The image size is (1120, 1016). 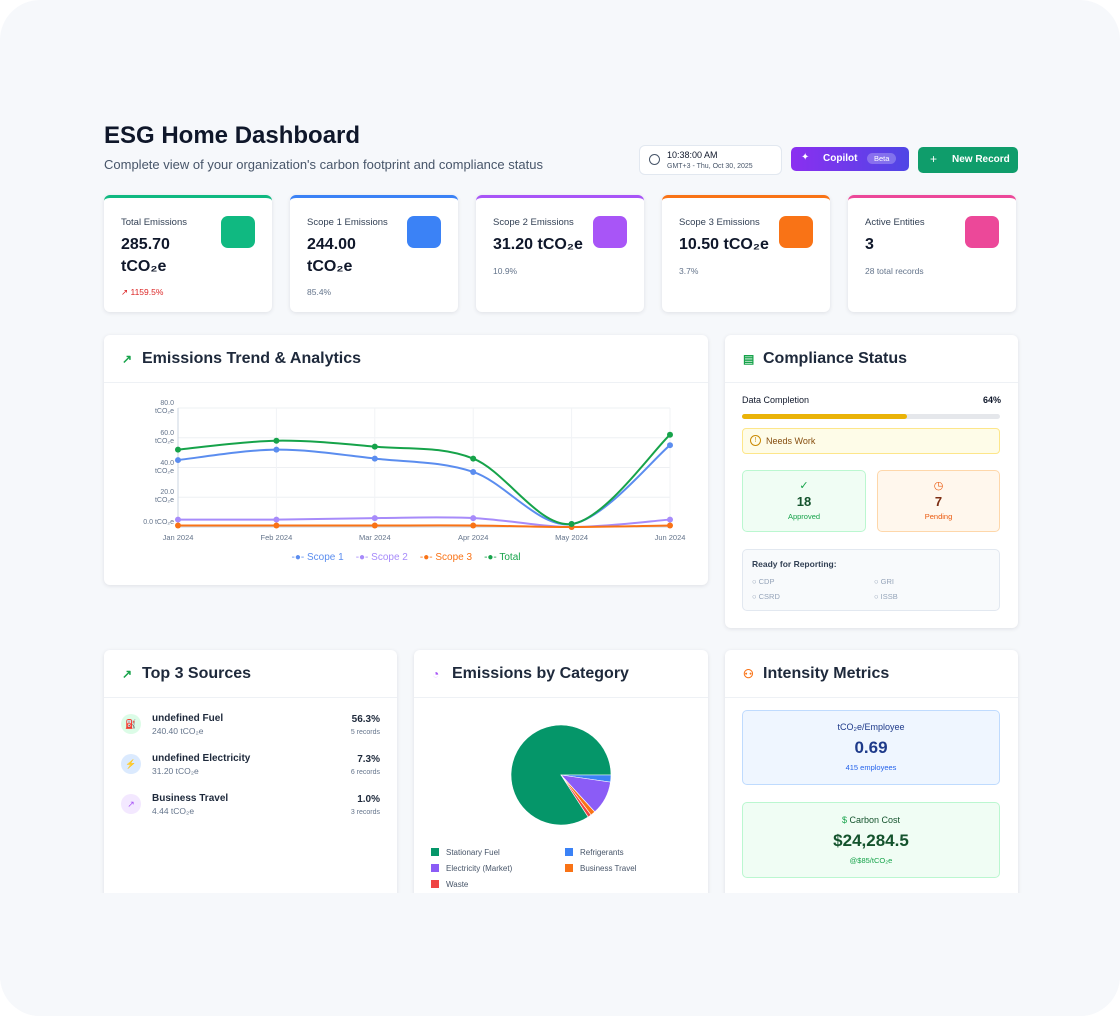 I want to click on kpi-value-wrap: 10.50 tCO₂e, so click(x=749, y=245).